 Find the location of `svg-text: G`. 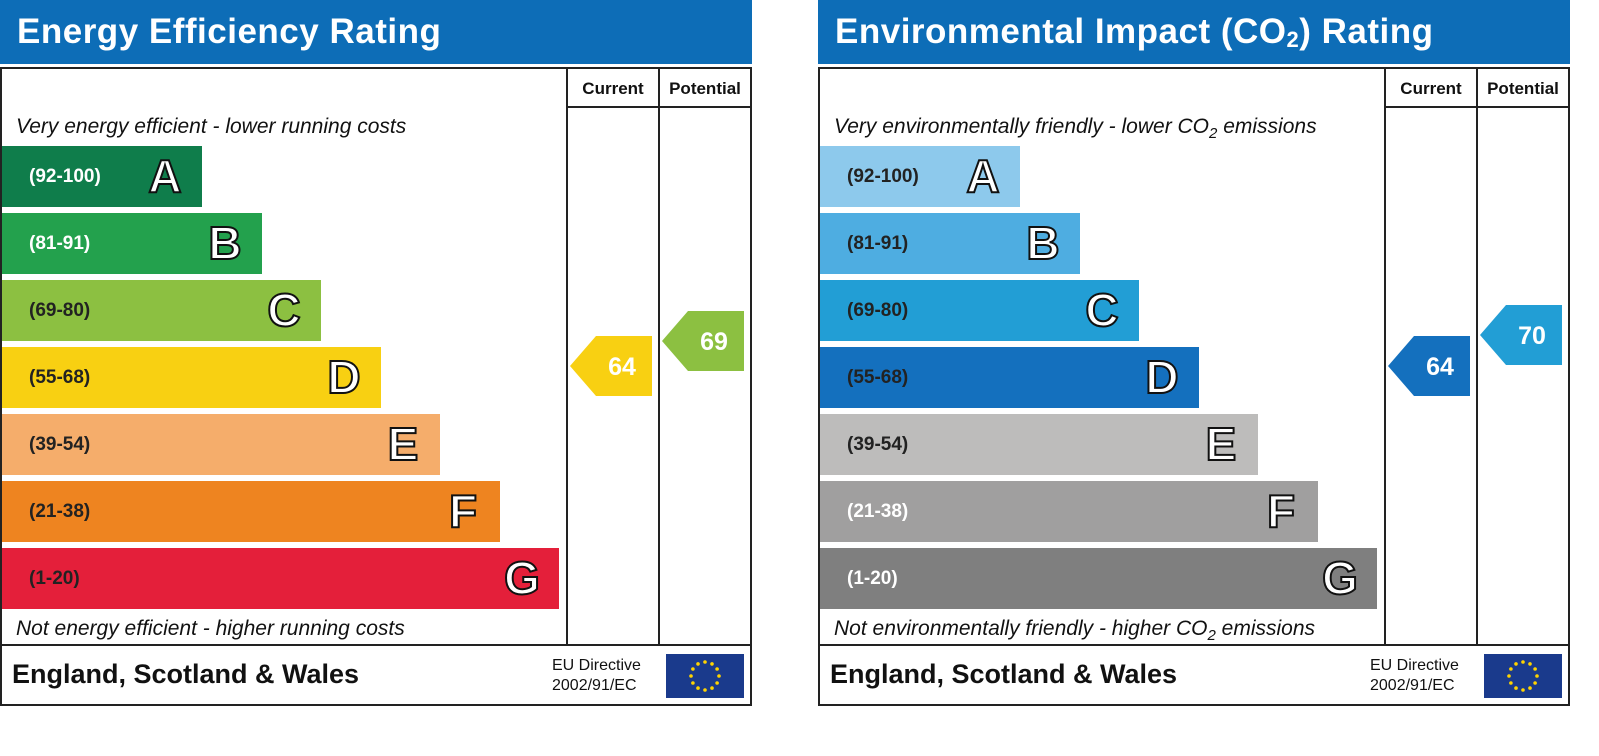

svg-text: G is located at coordinates (1340, 578).